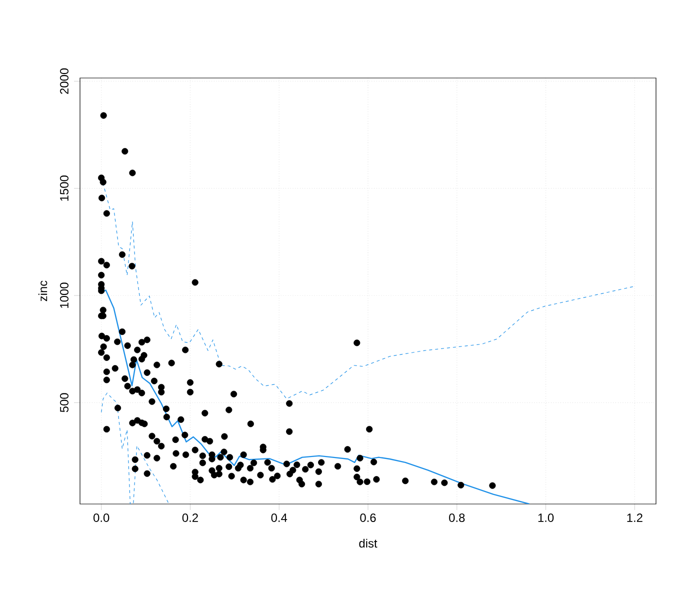 The height and width of the screenshot is (602, 696). I want to click on y-tick-label: 500, so click(64, 402).